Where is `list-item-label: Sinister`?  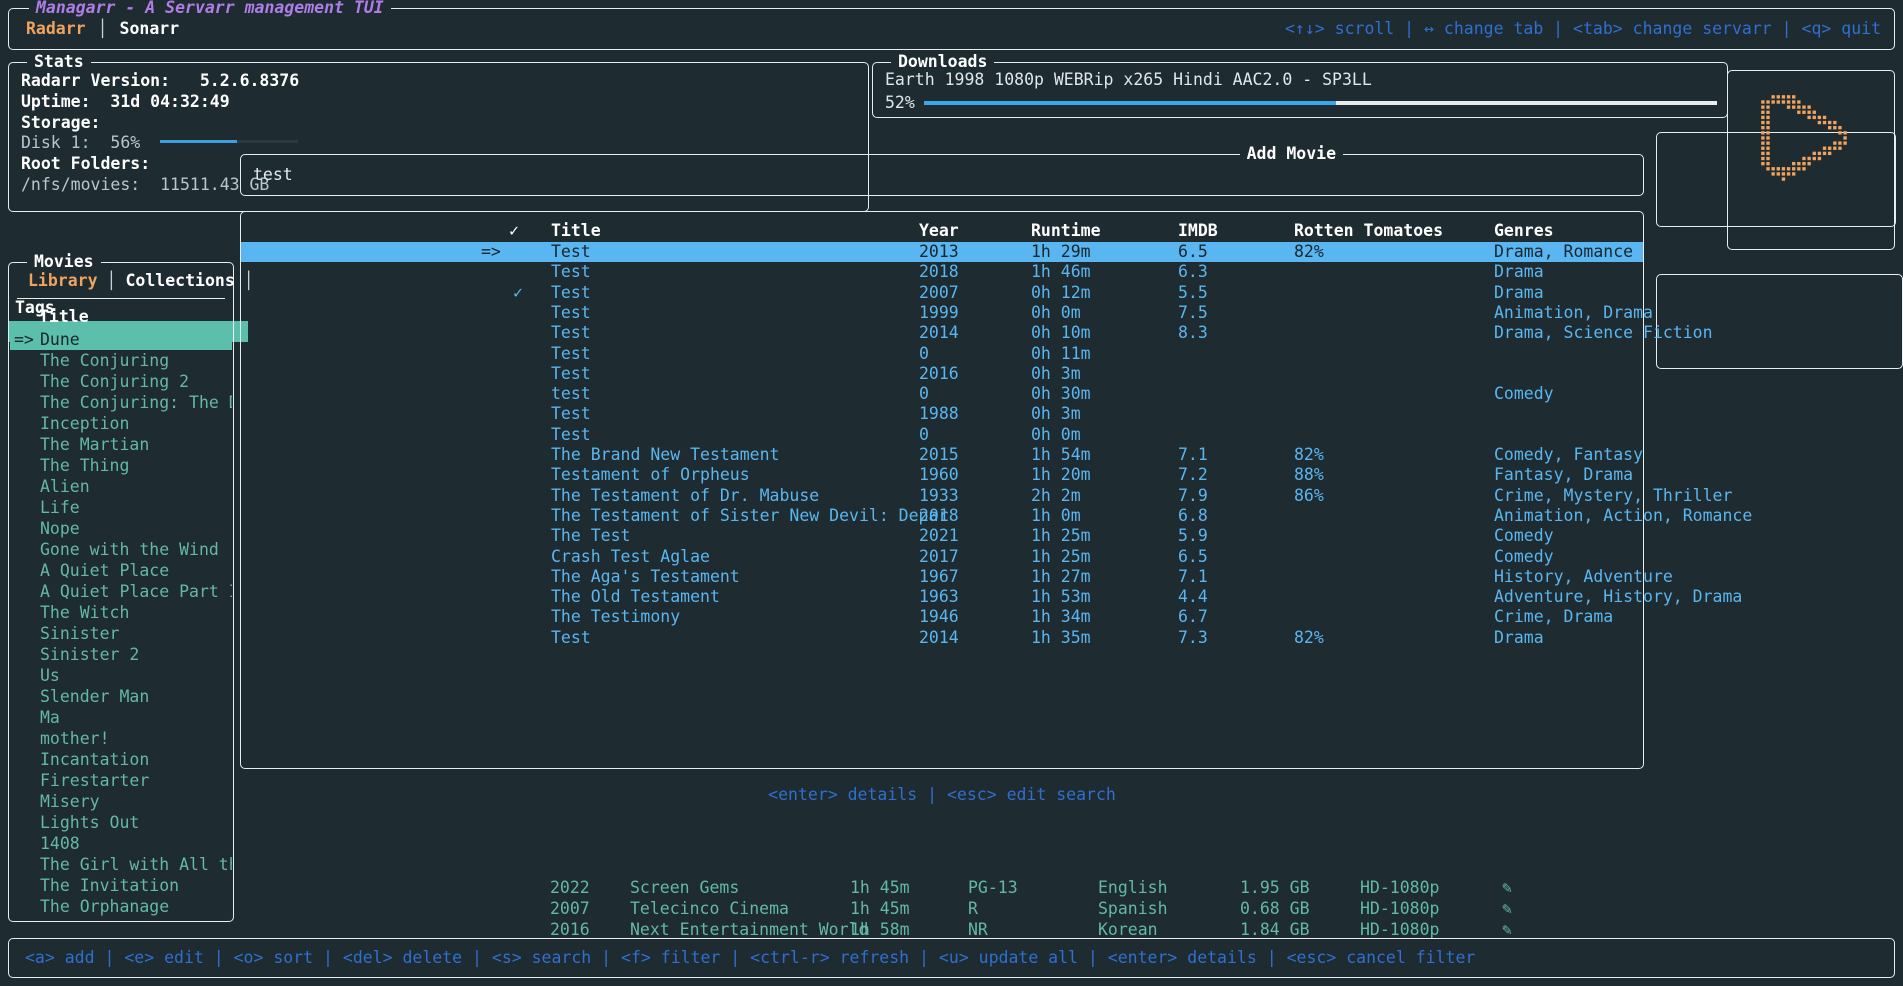
list-item-label: Sinister is located at coordinates (80, 633).